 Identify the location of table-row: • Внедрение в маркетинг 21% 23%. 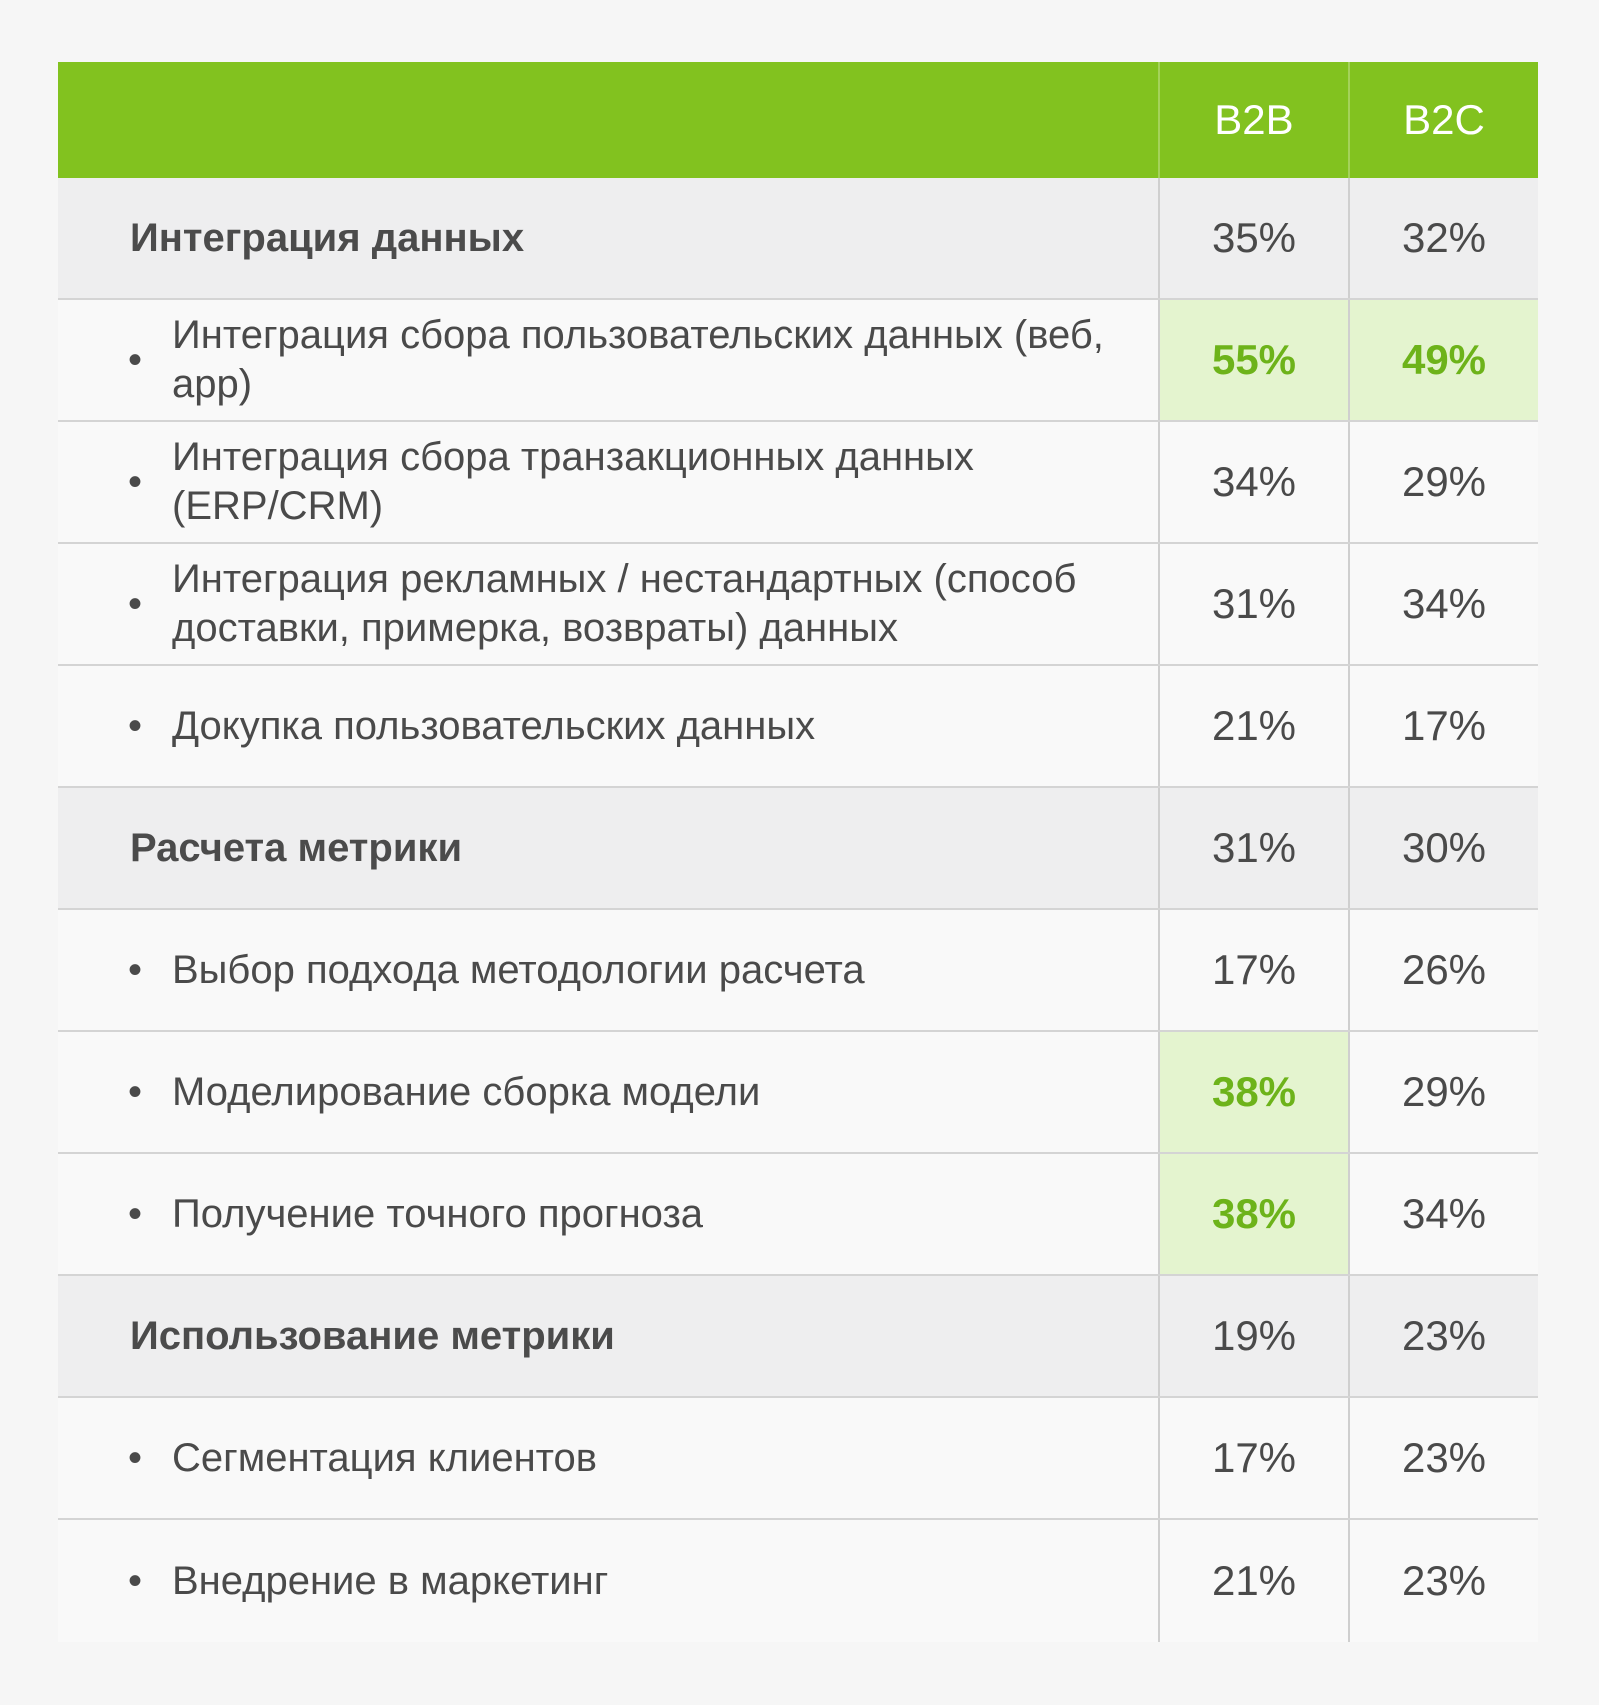
(798, 1581).